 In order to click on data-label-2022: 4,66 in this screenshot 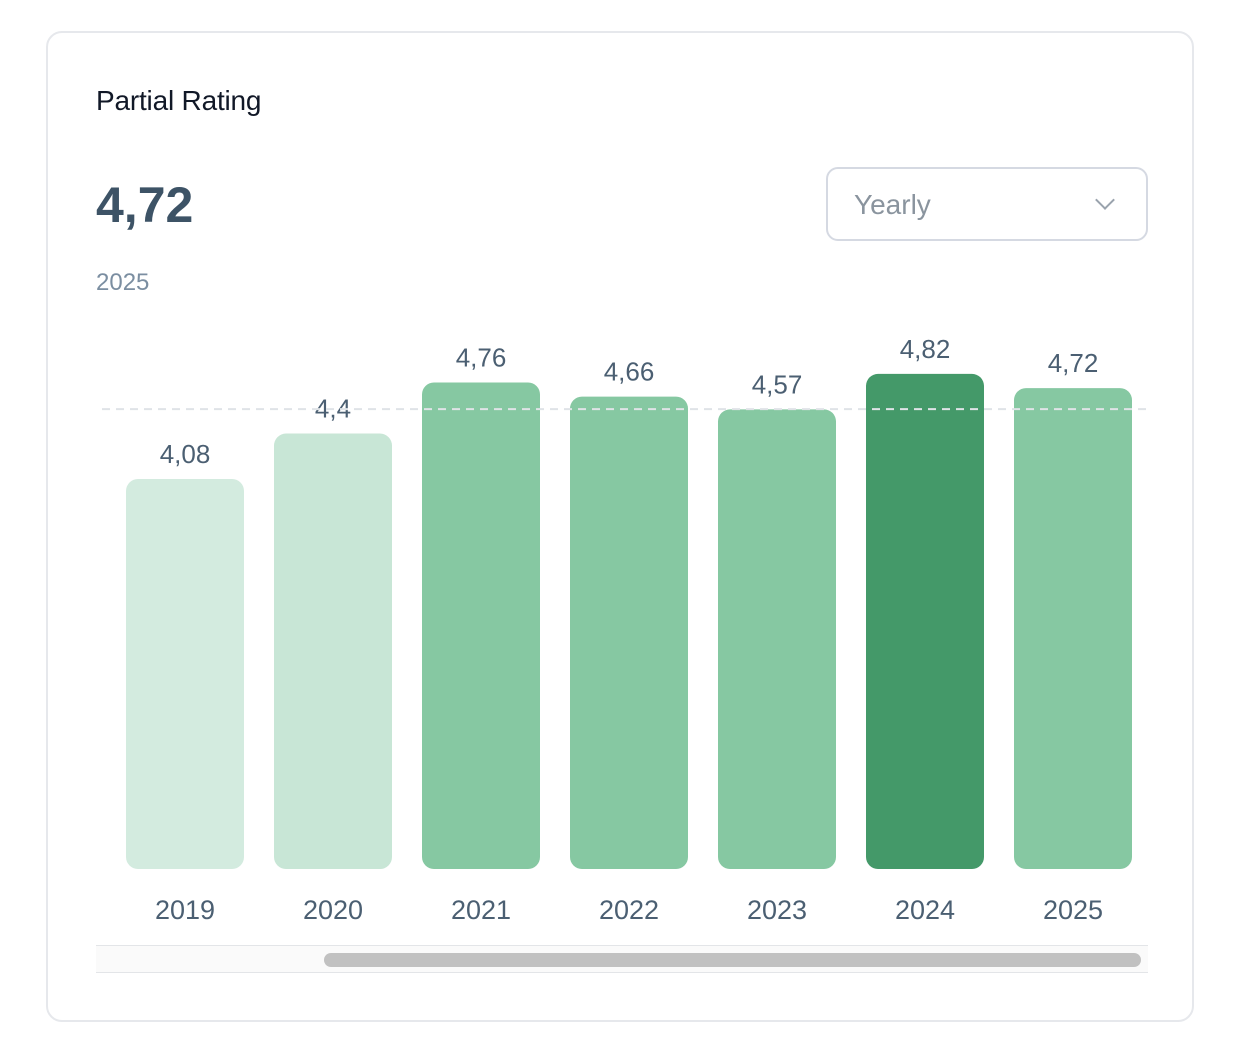, I will do `click(629, 372)`.